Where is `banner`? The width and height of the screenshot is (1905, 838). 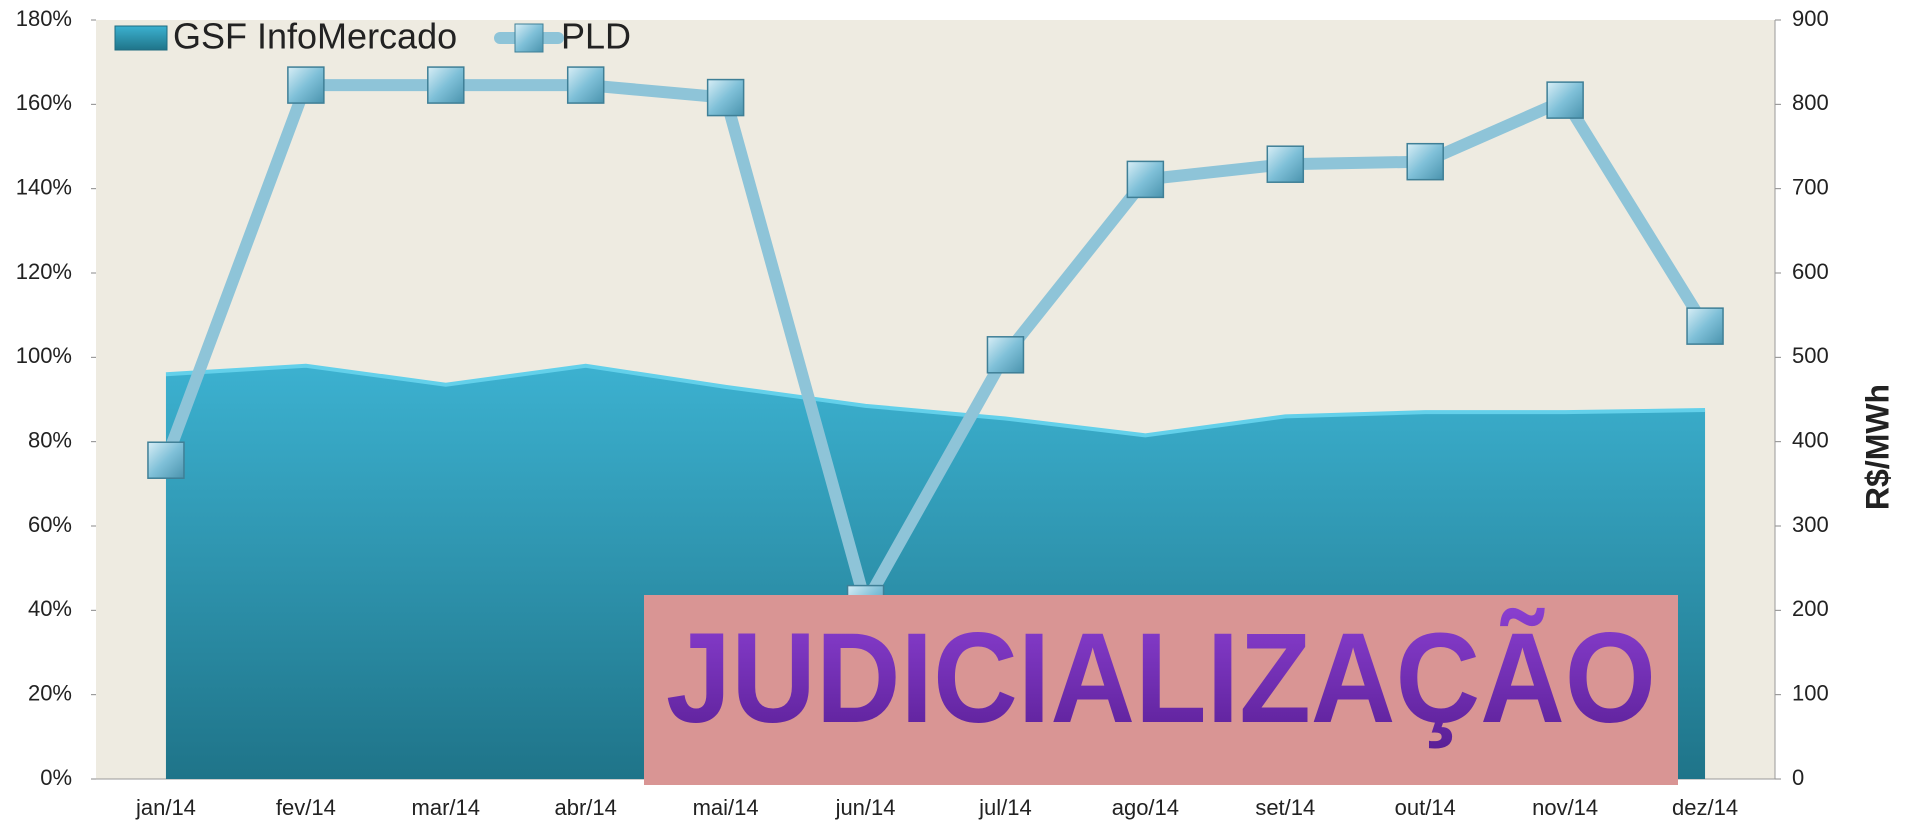
banner is located at coordinates (1161, 690).